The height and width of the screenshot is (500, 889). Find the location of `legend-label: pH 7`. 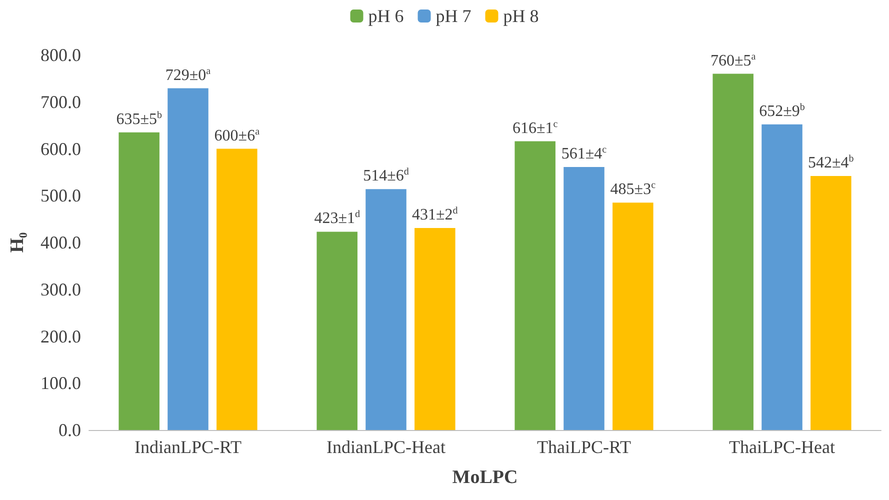

legend-label: pH 7 is located at coordinates (454, 16).